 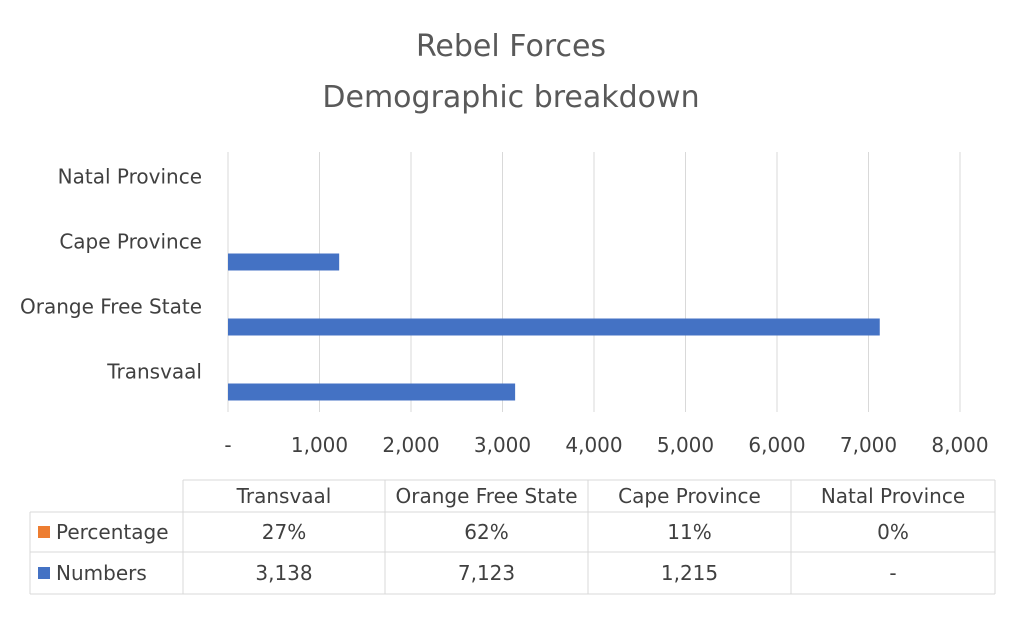 I want to click on table-header-cell: Orange Free State, so click(x=487, y=496).